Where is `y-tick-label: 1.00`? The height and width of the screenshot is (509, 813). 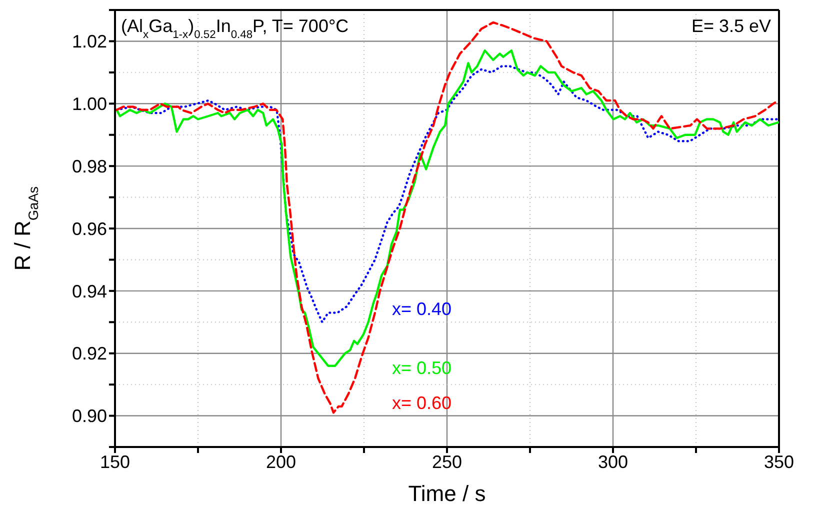 y-tick-label: 1.00 is located at coordinates (89, 104).